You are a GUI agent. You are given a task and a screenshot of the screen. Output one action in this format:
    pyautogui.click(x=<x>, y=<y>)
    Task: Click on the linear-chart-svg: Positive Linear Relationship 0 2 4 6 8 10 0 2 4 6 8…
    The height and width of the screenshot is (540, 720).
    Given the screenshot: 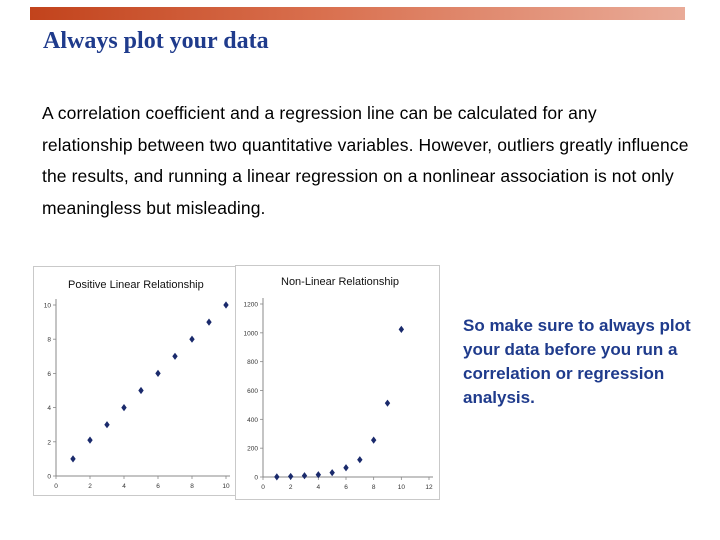 What is the action you would take?
    pyautogui.click(x=137, y=384)
    